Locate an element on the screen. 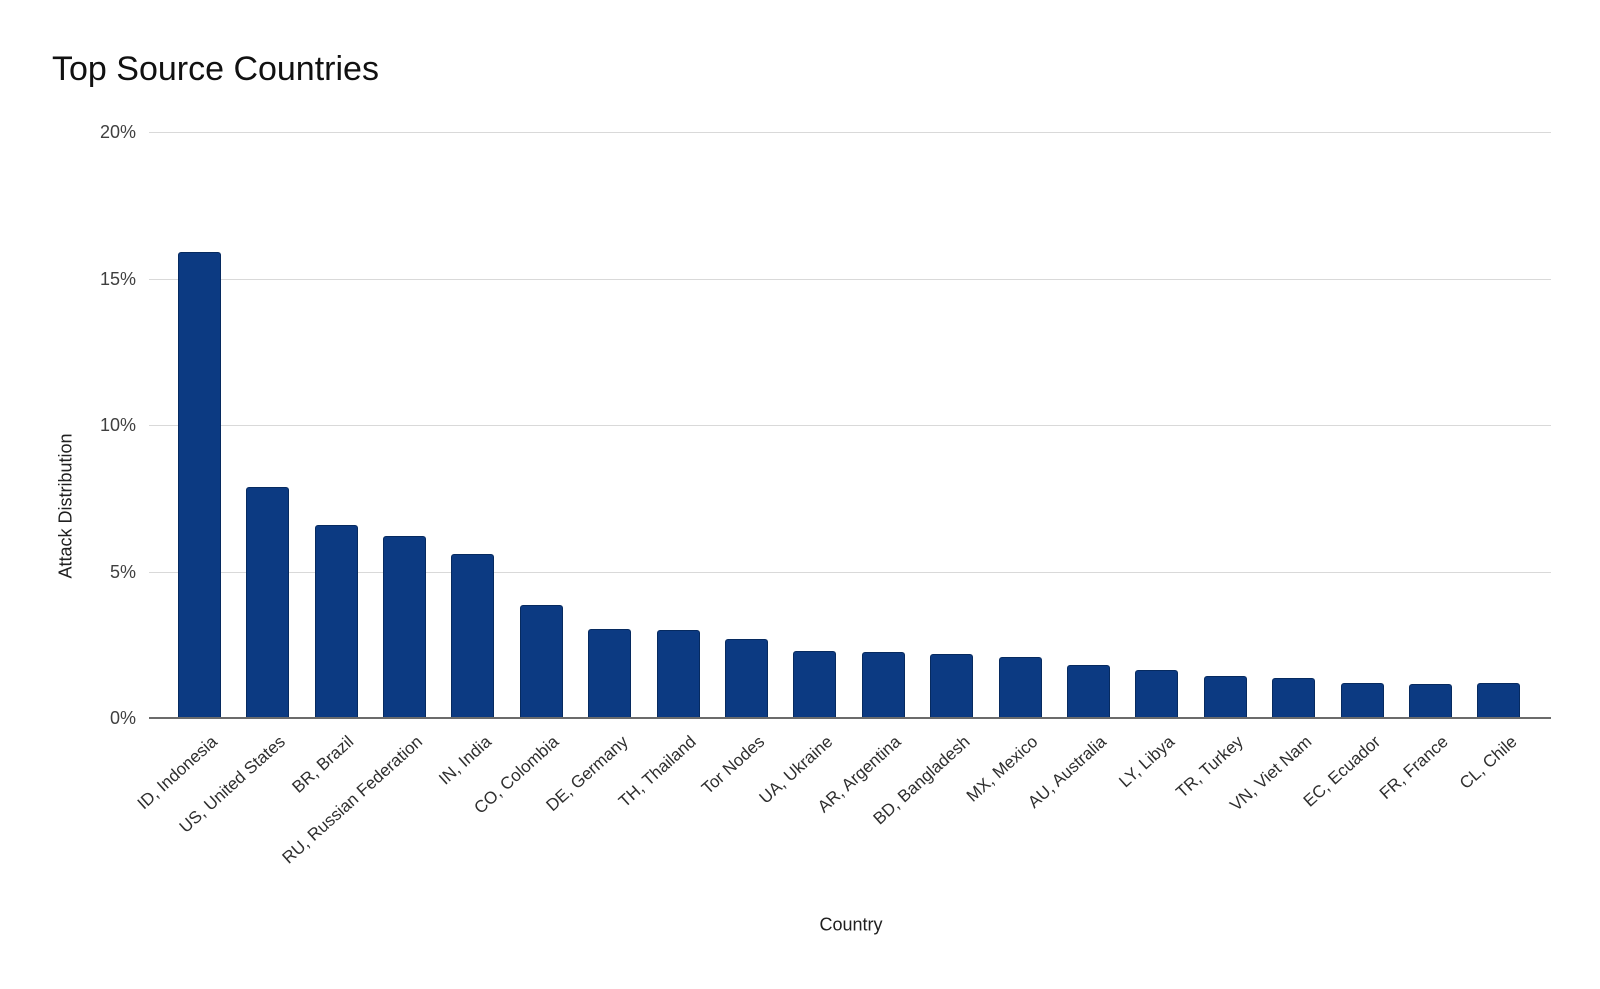 The height and width of the screenshot is (989, 1600). x-tick-label: CL, Chile is located at coordinates (1488, 762).